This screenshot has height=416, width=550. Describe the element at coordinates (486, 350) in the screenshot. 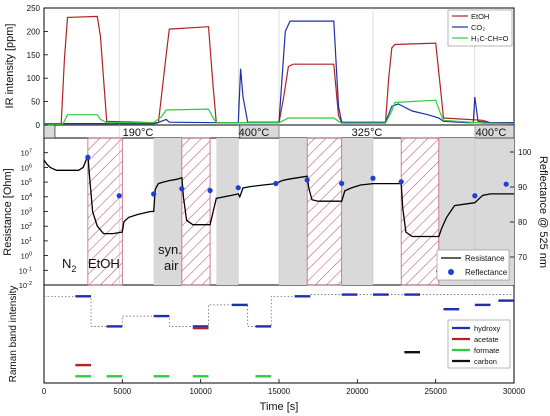

I see `raman-legend-formate: formate` at that location.